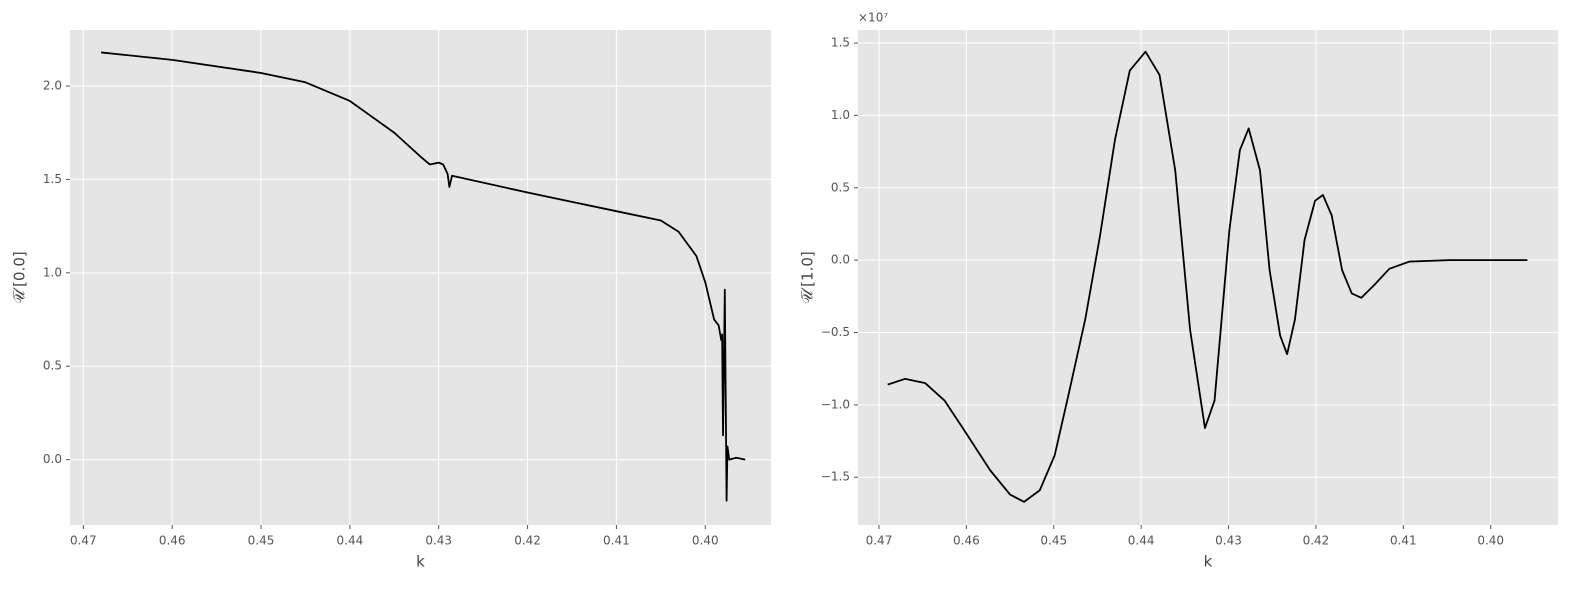  Describe the element at coordinates (873, 18) in the screenshot. I see `axis-offset: ×10⁷` at that location.